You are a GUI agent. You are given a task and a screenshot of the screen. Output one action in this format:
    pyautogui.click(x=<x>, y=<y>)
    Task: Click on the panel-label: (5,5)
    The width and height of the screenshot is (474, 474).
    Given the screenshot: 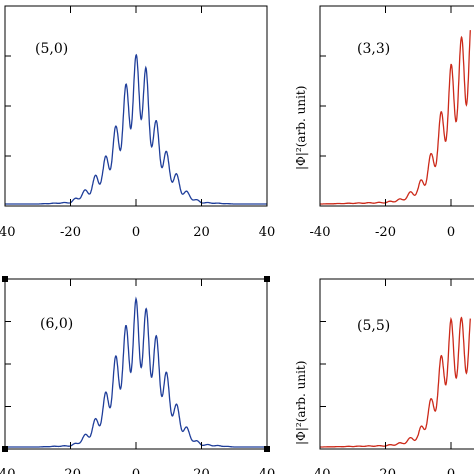 What is the action you would take?
    pyautogui.click(x=373, y=326)
    